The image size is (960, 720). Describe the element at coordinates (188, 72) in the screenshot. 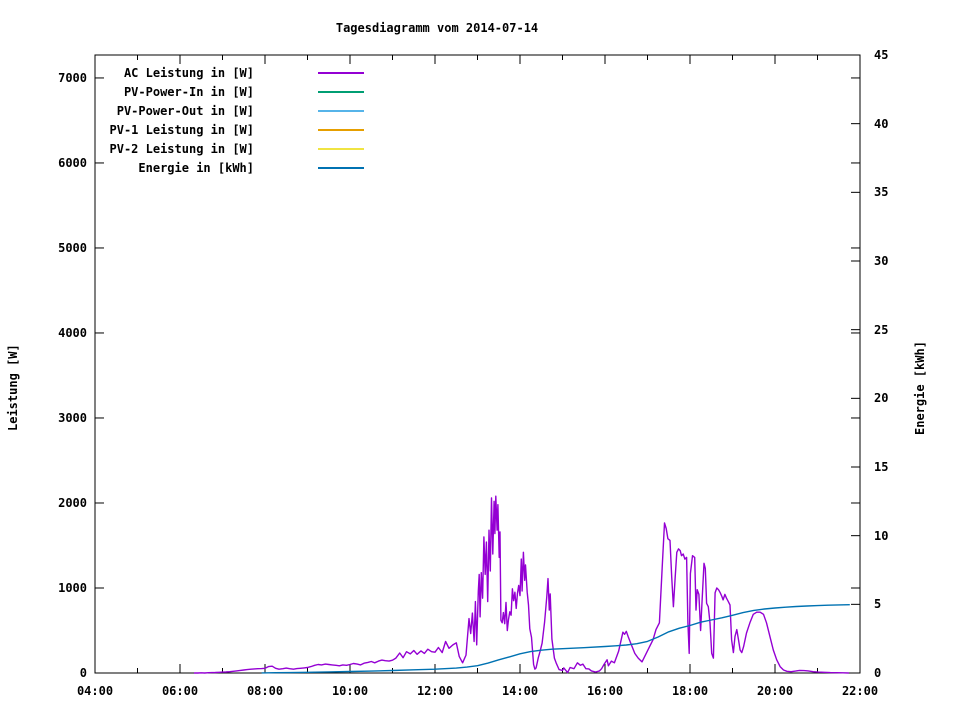

I see `legend-item-label: AC Leistung in [W]` at that location.